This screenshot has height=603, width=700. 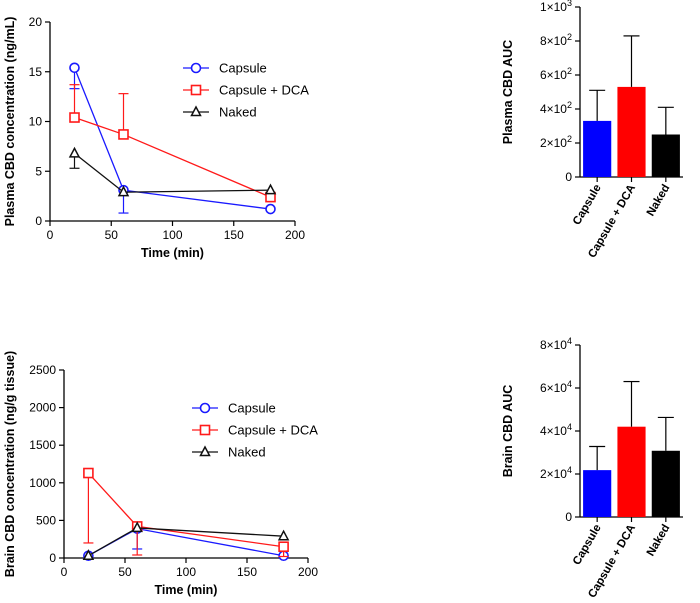 I want to click on y-tick-label: 8×10⁴, so click(x=556, y=344).